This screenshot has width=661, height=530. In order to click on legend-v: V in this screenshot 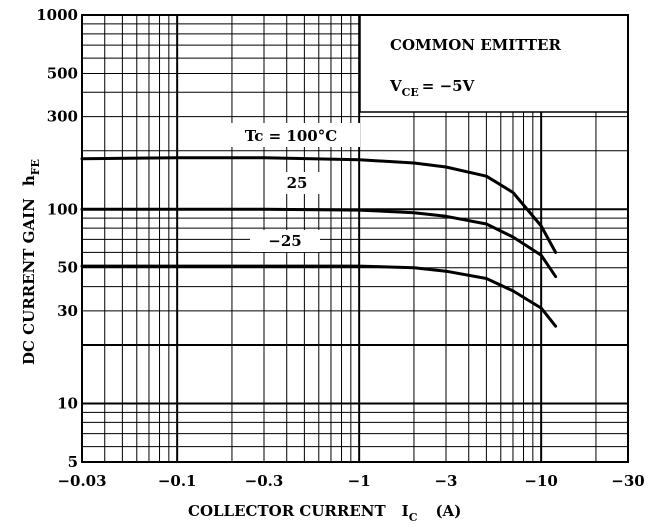, I will do `click(395, 86)`.